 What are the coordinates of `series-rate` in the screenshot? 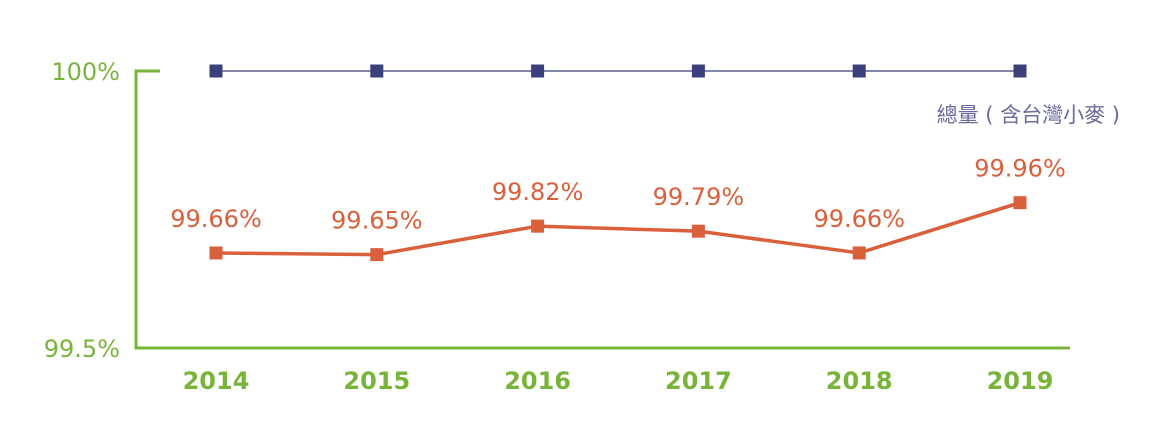 It's located at (618, 229).